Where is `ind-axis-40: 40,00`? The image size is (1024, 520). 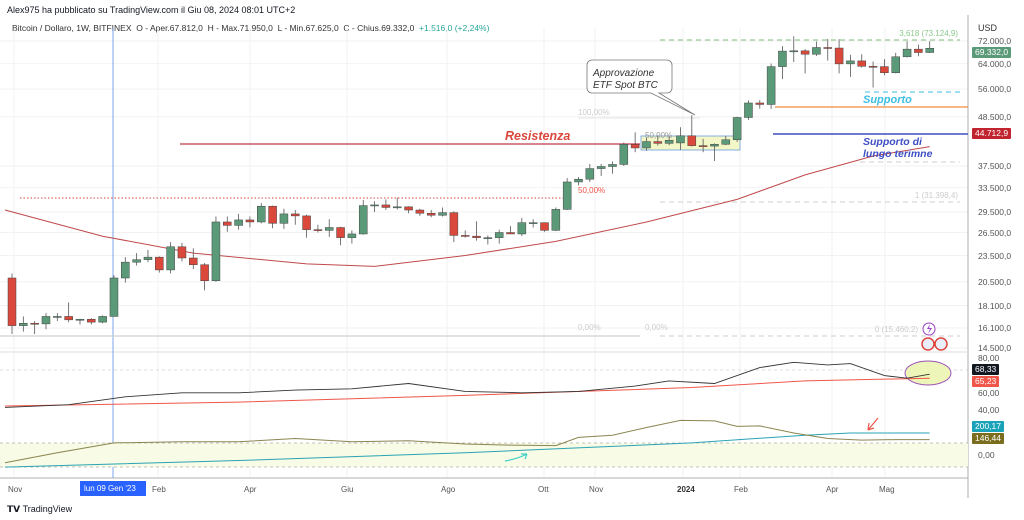 ind-axis-40: 40,00 is located at coordinates (989, 410).